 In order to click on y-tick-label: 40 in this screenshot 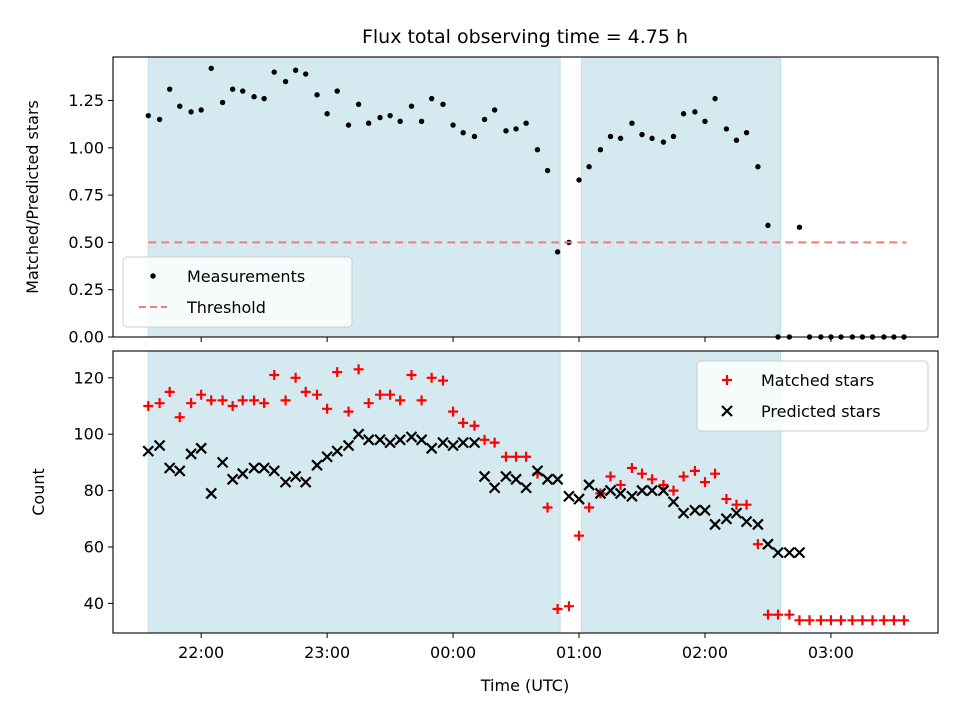, I will do `click(94, 603)`.